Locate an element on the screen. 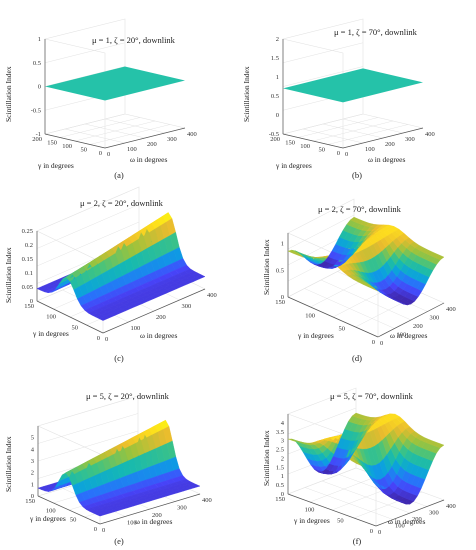 The width and height of the screenshot is (476, 550). z-tick-label: -1 is located at coordinates (38, 134).